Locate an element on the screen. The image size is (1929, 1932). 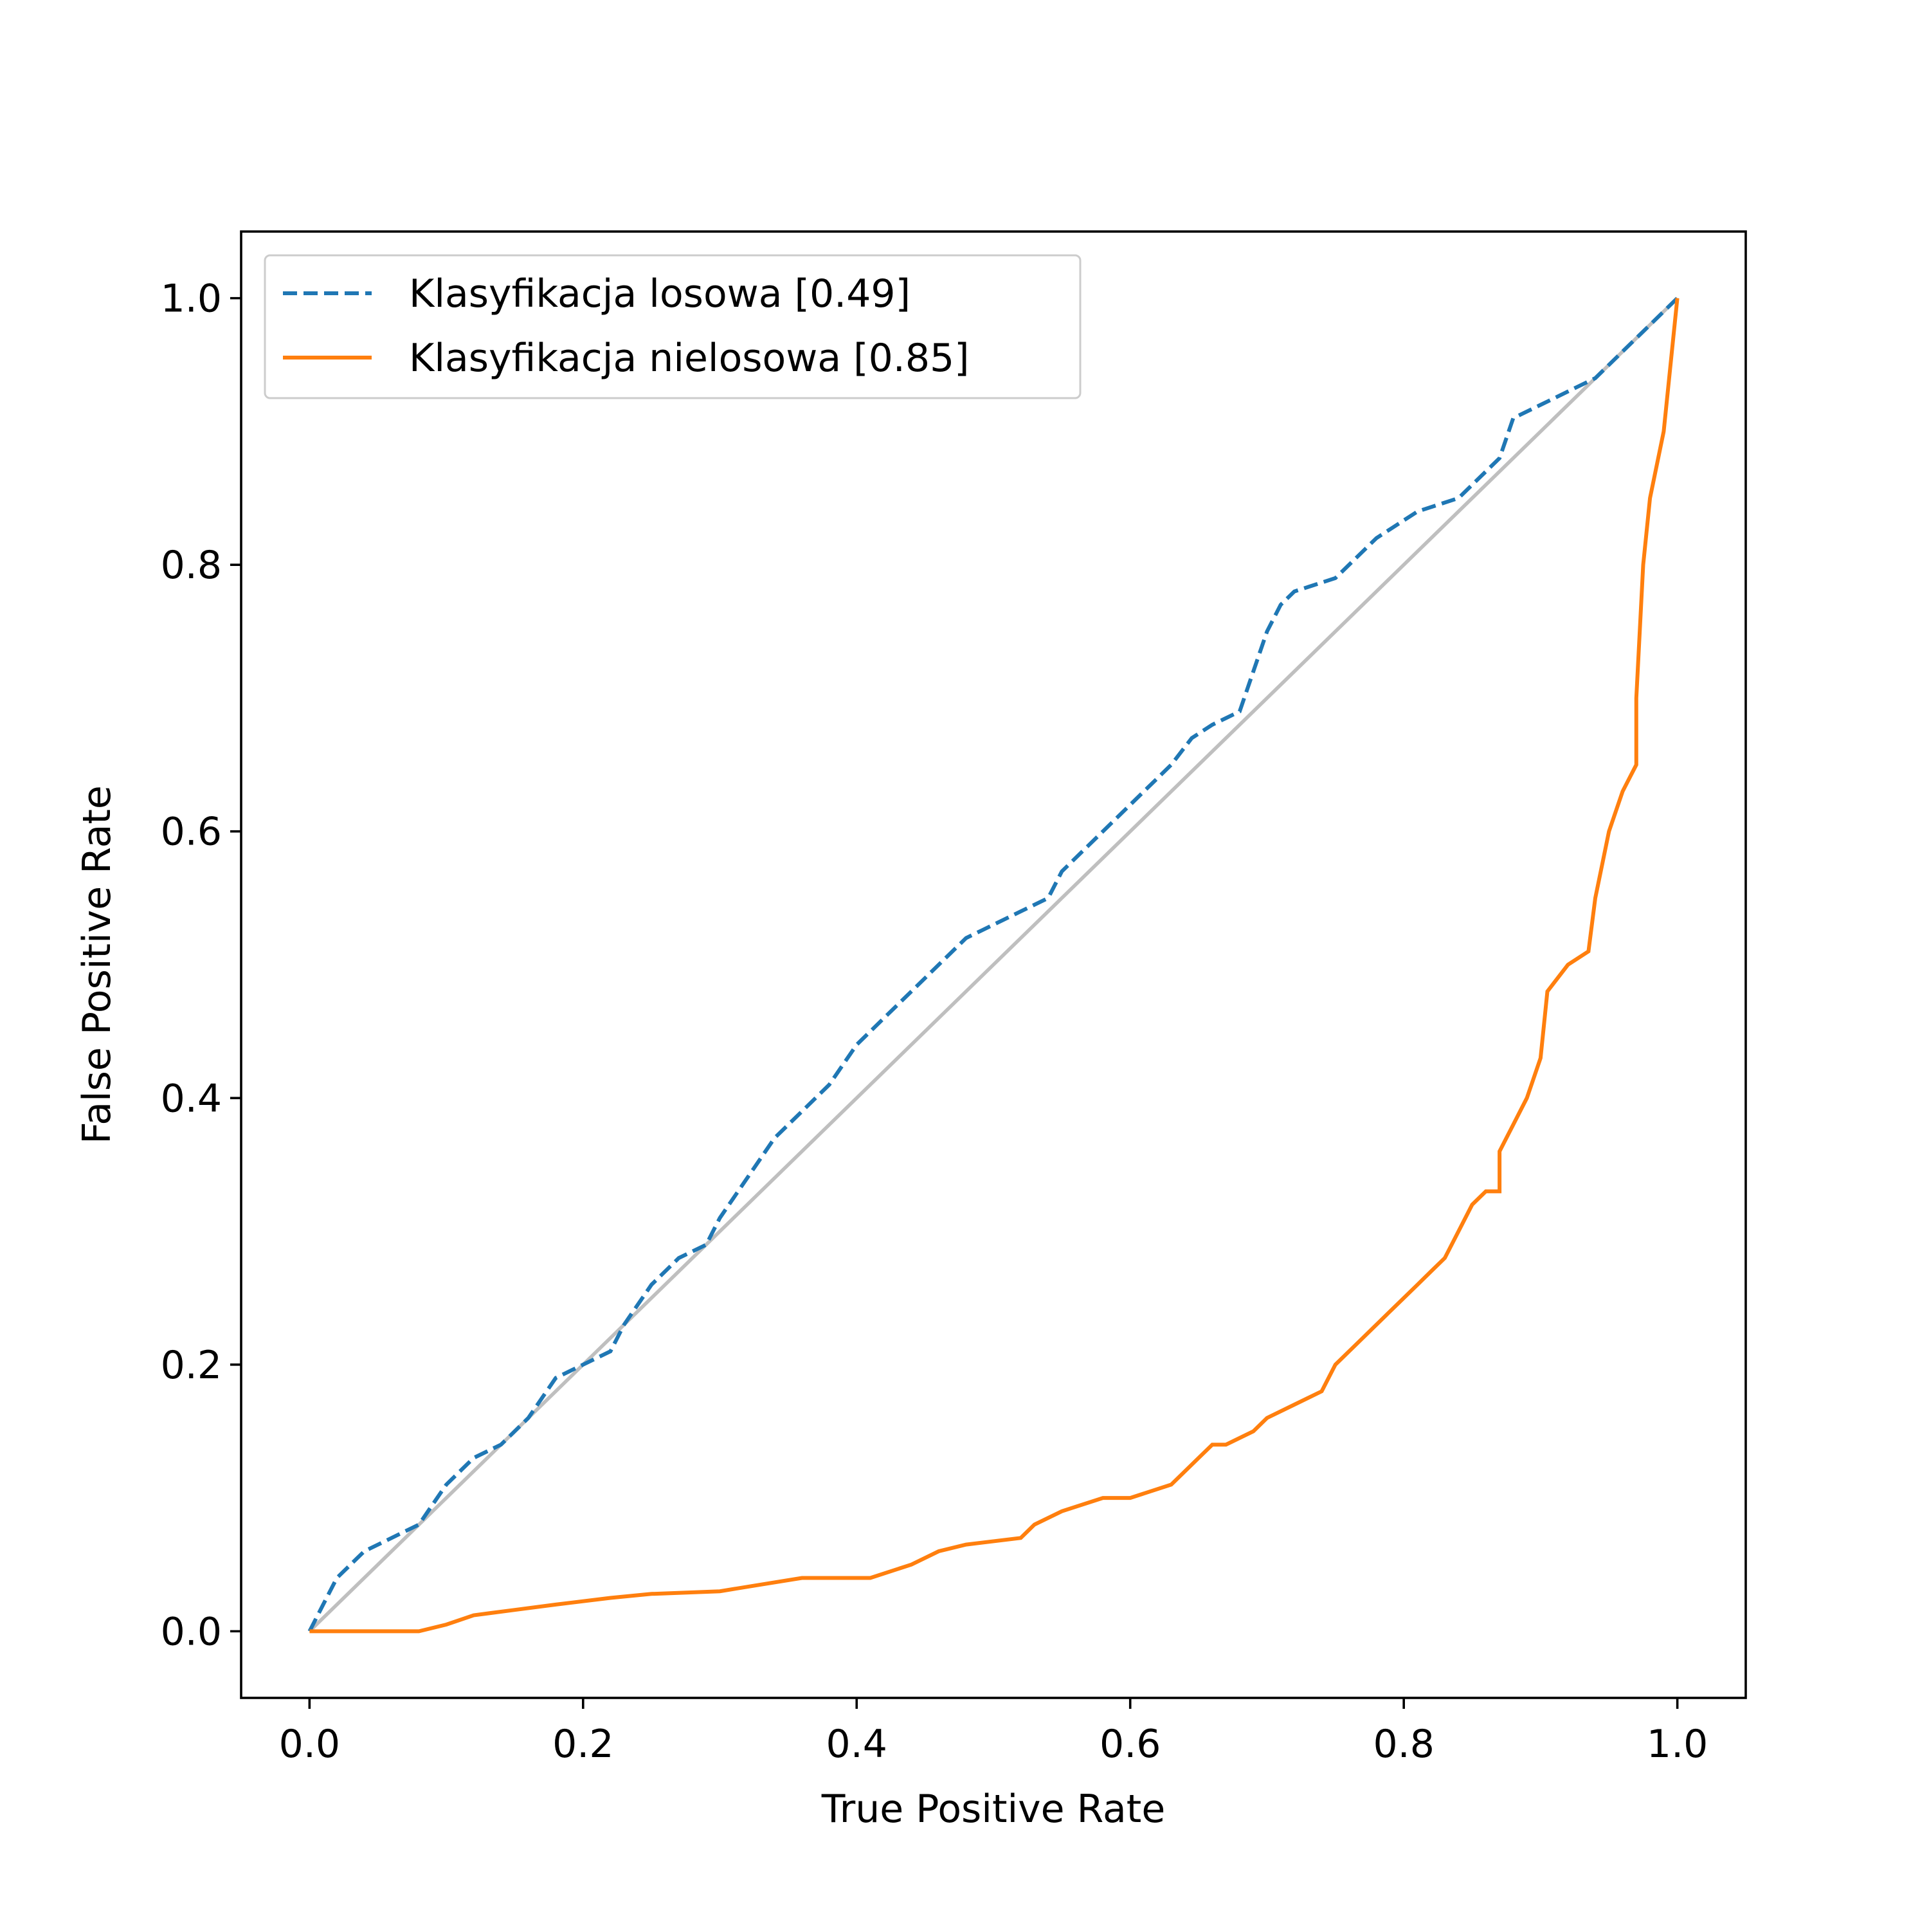
y-axis-label: False Positive Rate is located at coordinates (97, 965).